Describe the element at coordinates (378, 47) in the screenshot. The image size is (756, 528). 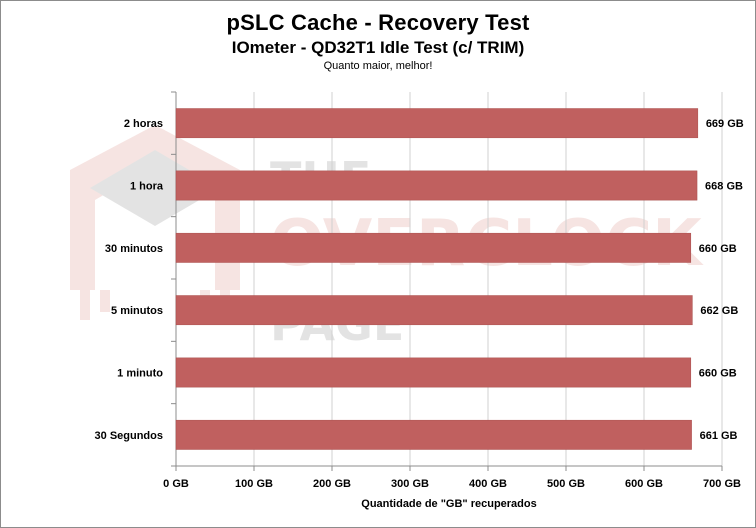
I see `chart-subtitle: IOmeter - QD32T1 Idle Test (c/ TRIM)` at that location.